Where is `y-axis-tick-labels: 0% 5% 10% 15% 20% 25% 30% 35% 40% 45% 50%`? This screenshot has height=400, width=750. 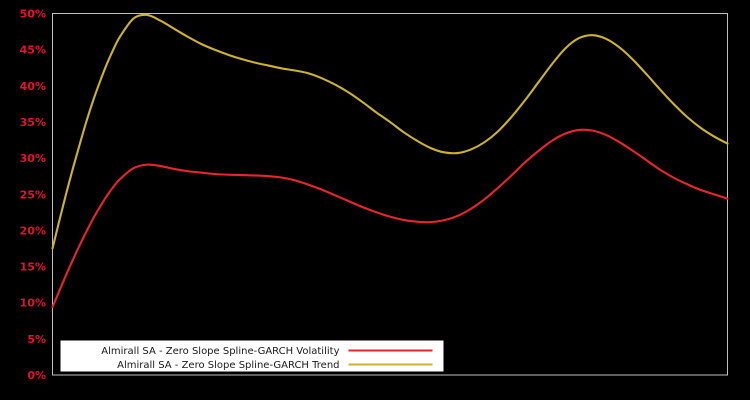 y-axis-tick-labels: 0% 5% 10% 15% 20% 25% 30% 35% 40% 45% 50% is located at coordinates (33, 195).